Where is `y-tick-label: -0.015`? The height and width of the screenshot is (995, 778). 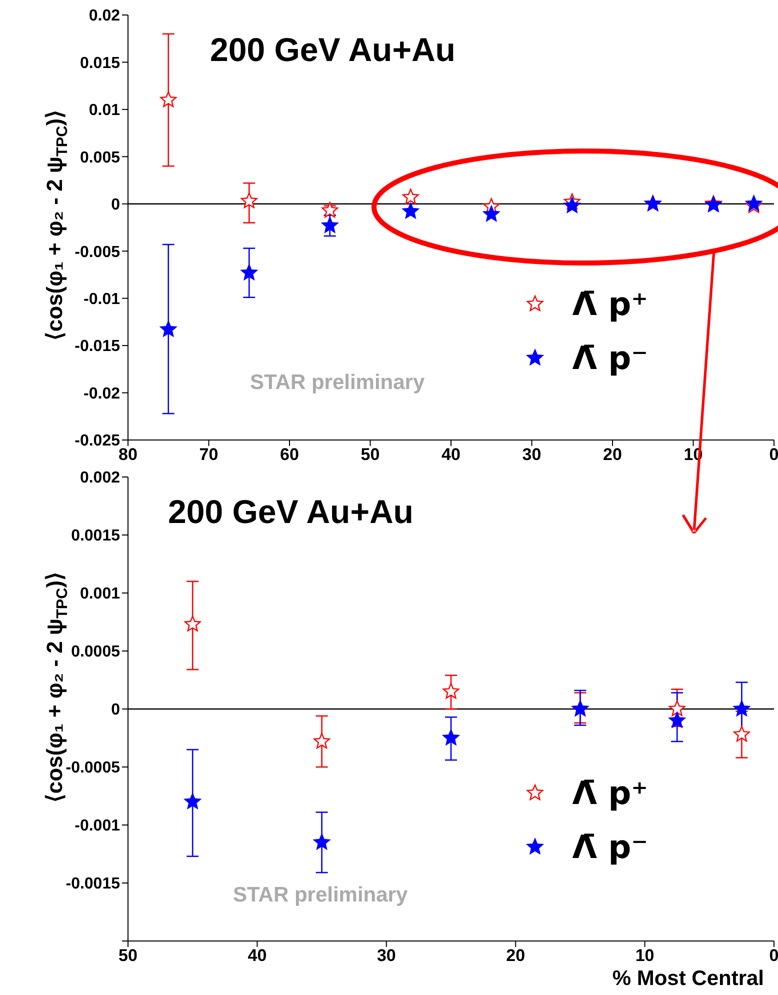
y-tick-label: -0.015 is located at coordinates (97, 347).